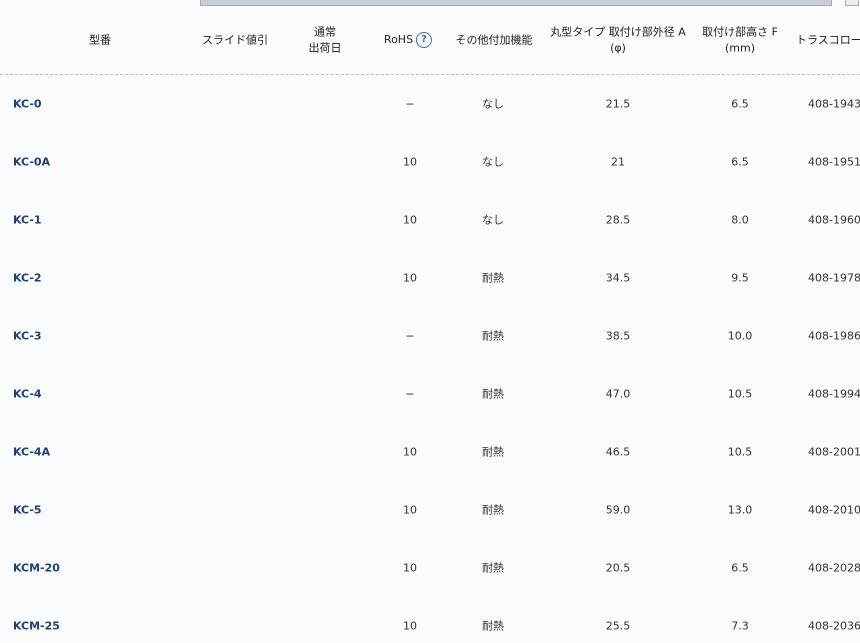 Image resolution: width=860 pixels, height=643 pixels. Describe the element at coordinates (834, 568) in the screenshot. I see `cell-code: 408-2028` at that location.